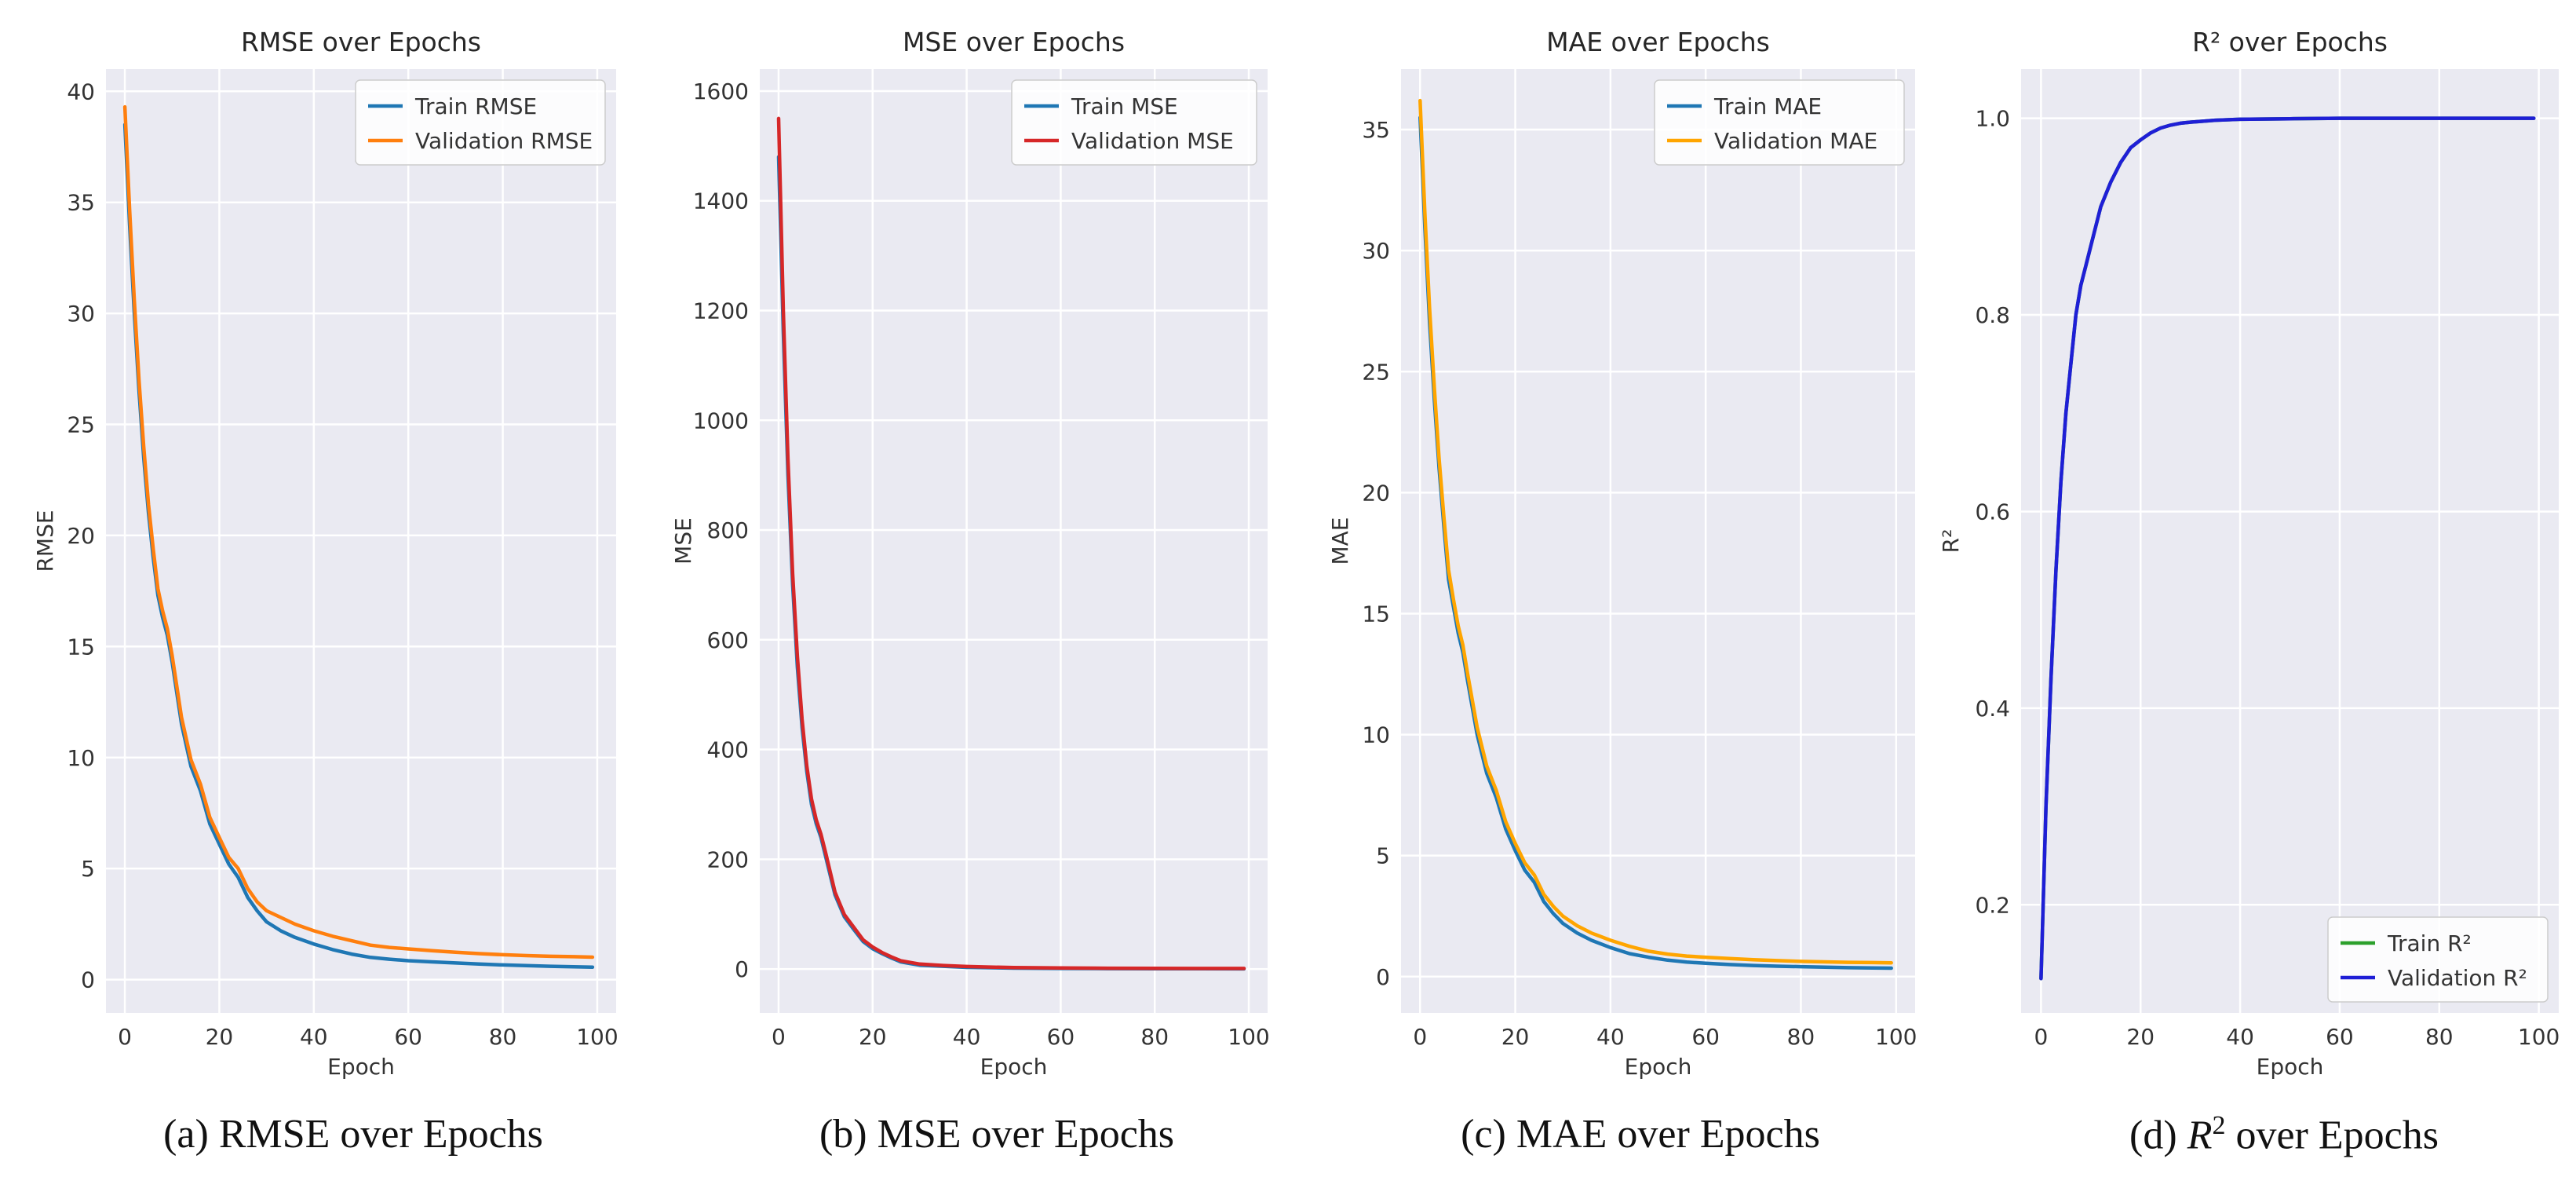  What do you see at coordinates (1383, 856) in the screenshot?
I see `mae-y-tick-label: 5` at bounding box center [1383, 856].